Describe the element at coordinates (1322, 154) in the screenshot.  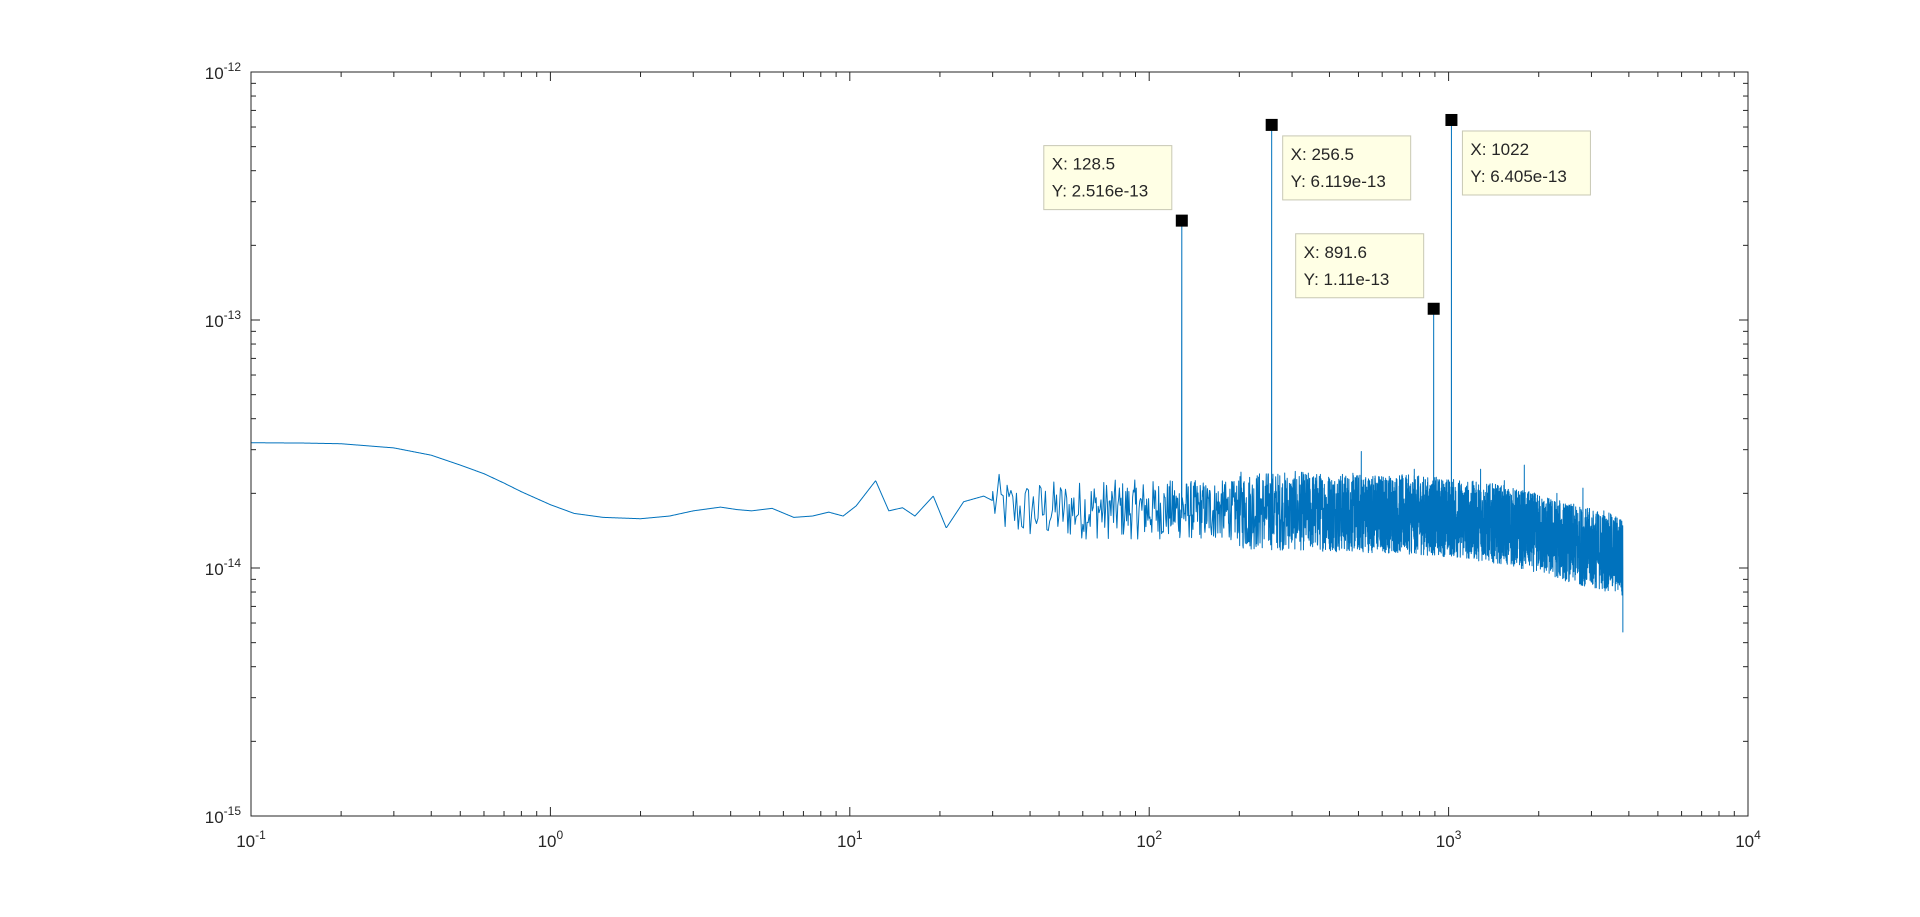
I see `datatip-x-text: X: 256.5` at that location.